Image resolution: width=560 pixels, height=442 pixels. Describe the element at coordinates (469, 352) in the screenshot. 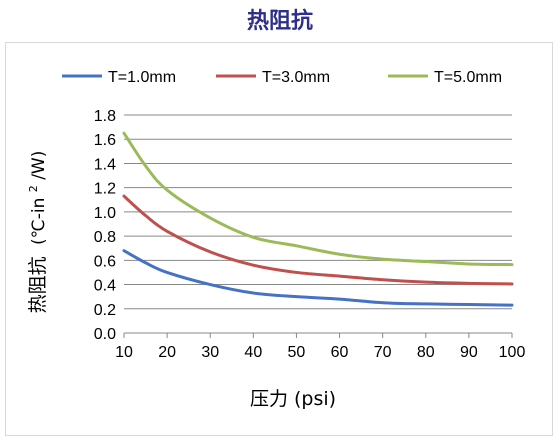

I see `x-tick-label: 90` at that location.